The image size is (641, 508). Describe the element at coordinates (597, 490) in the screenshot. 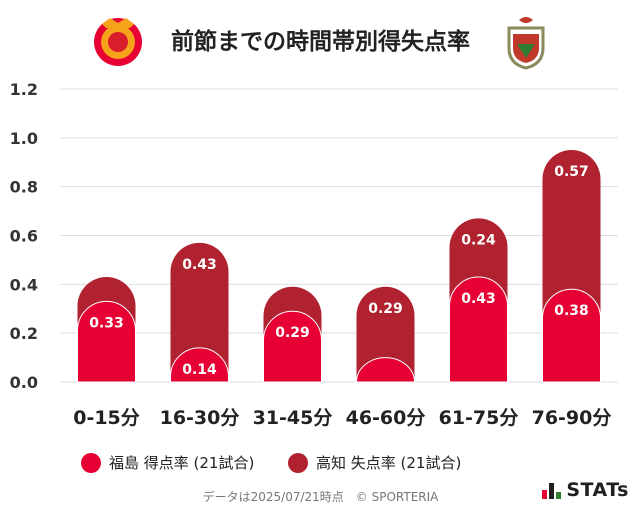

I see `stats-brand-text: STATs` at that location.